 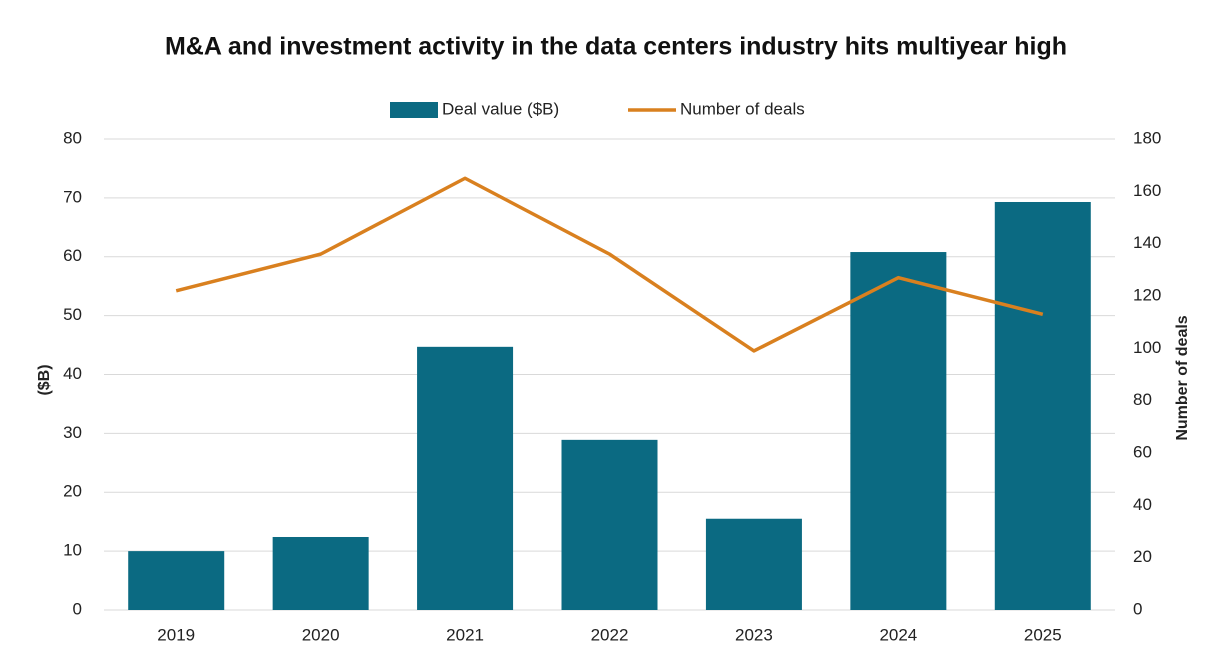 What do you see at coordinates (1142, 399) in the screenshot?
I see `y2-tick-label: 80` at bounding box center [1142, 399].